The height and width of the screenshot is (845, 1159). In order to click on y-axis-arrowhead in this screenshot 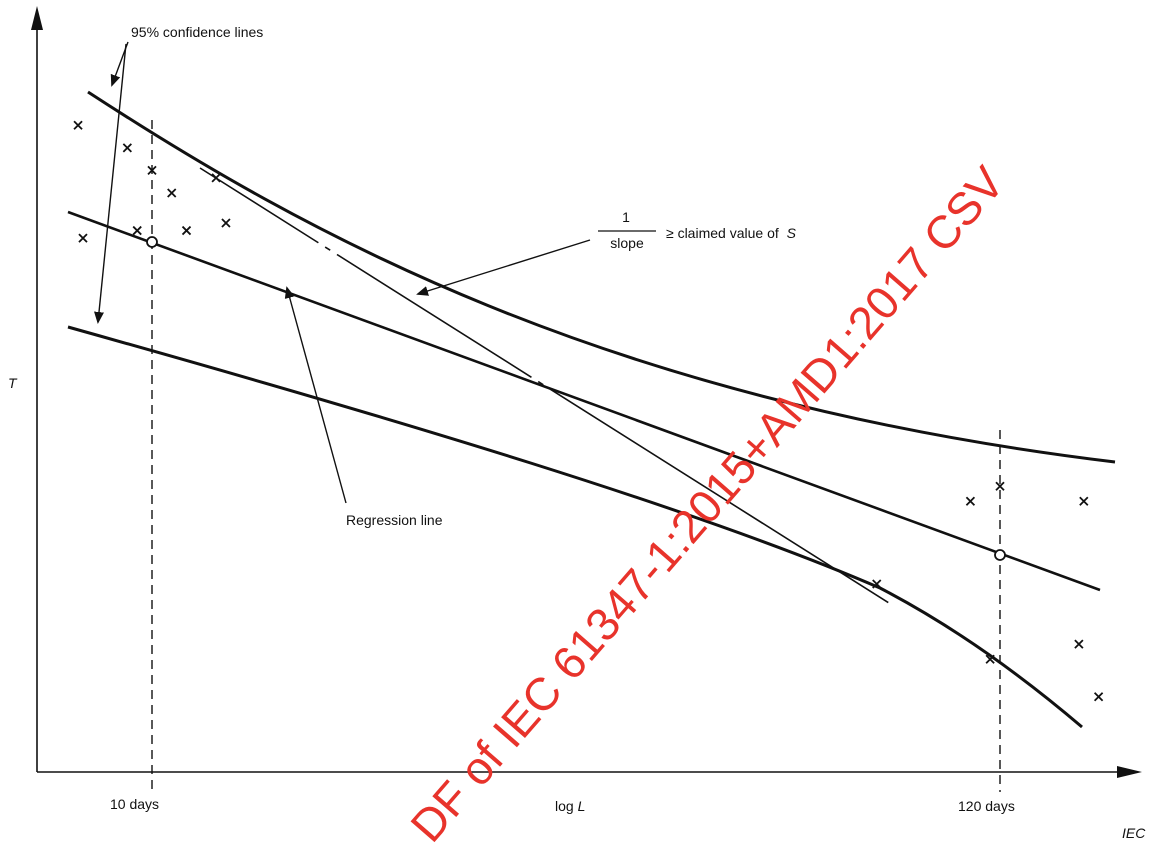, I will do `click(37, 18)`.